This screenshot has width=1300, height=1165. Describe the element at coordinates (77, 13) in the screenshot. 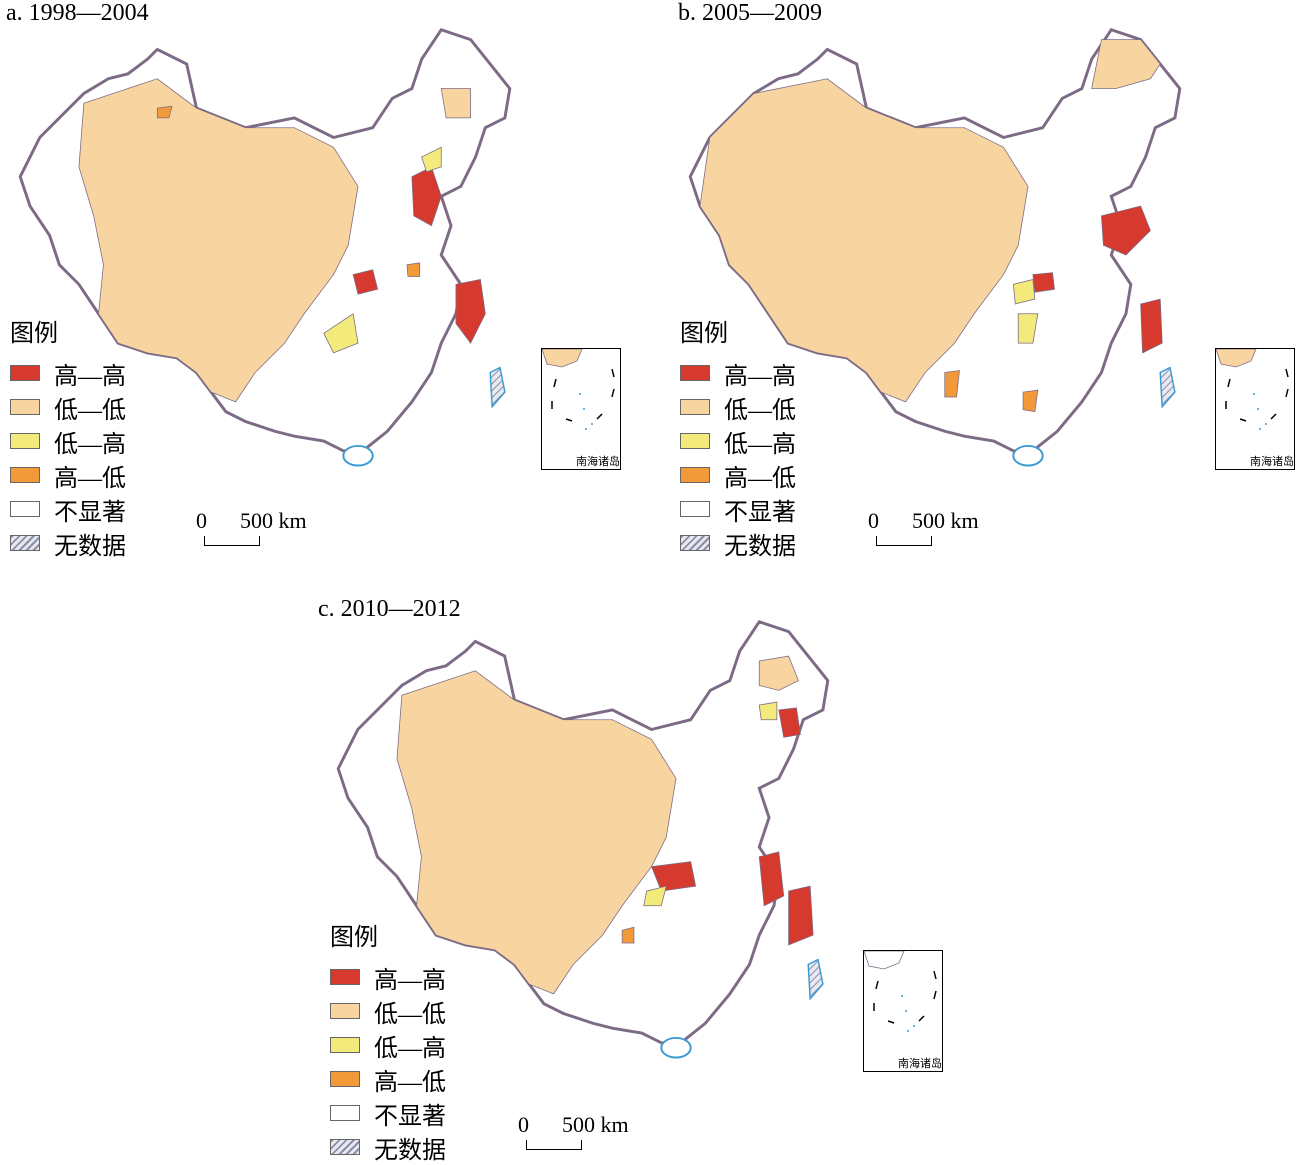

I see `panel-title: a. 1998—2004` at that location.